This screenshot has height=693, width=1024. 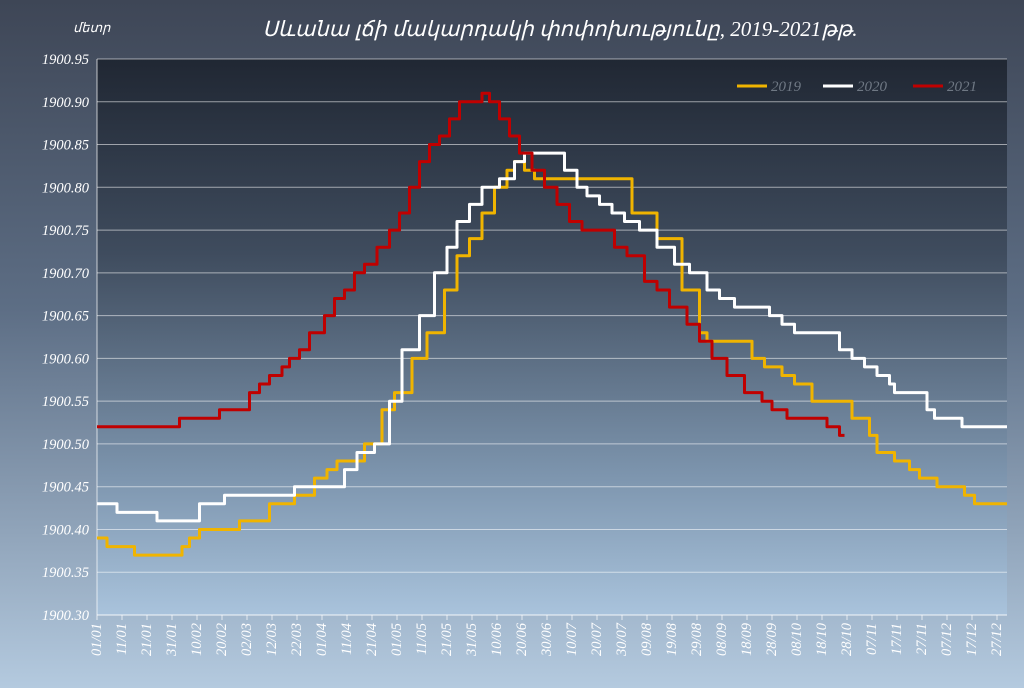 What do you see at coordinates (786, 87) in the screenshot?
I see `legend-label-2019: 2019` at bounding box center [786, 87].